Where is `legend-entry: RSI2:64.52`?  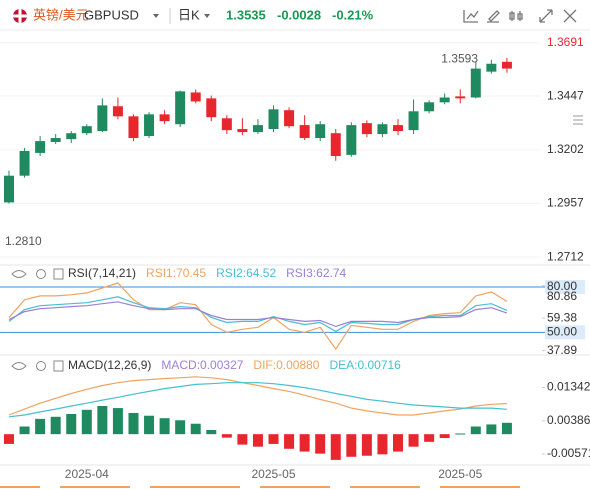 legend-entry: RSI2:64.52 is located at coordinates (246, 273).